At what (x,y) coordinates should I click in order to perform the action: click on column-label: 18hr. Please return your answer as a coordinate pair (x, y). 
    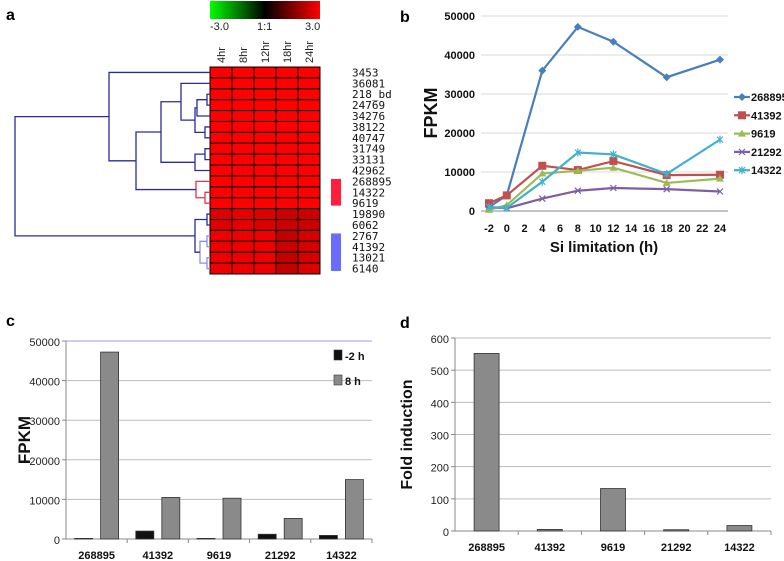
    Looking at the image, I should click on (288, 52).